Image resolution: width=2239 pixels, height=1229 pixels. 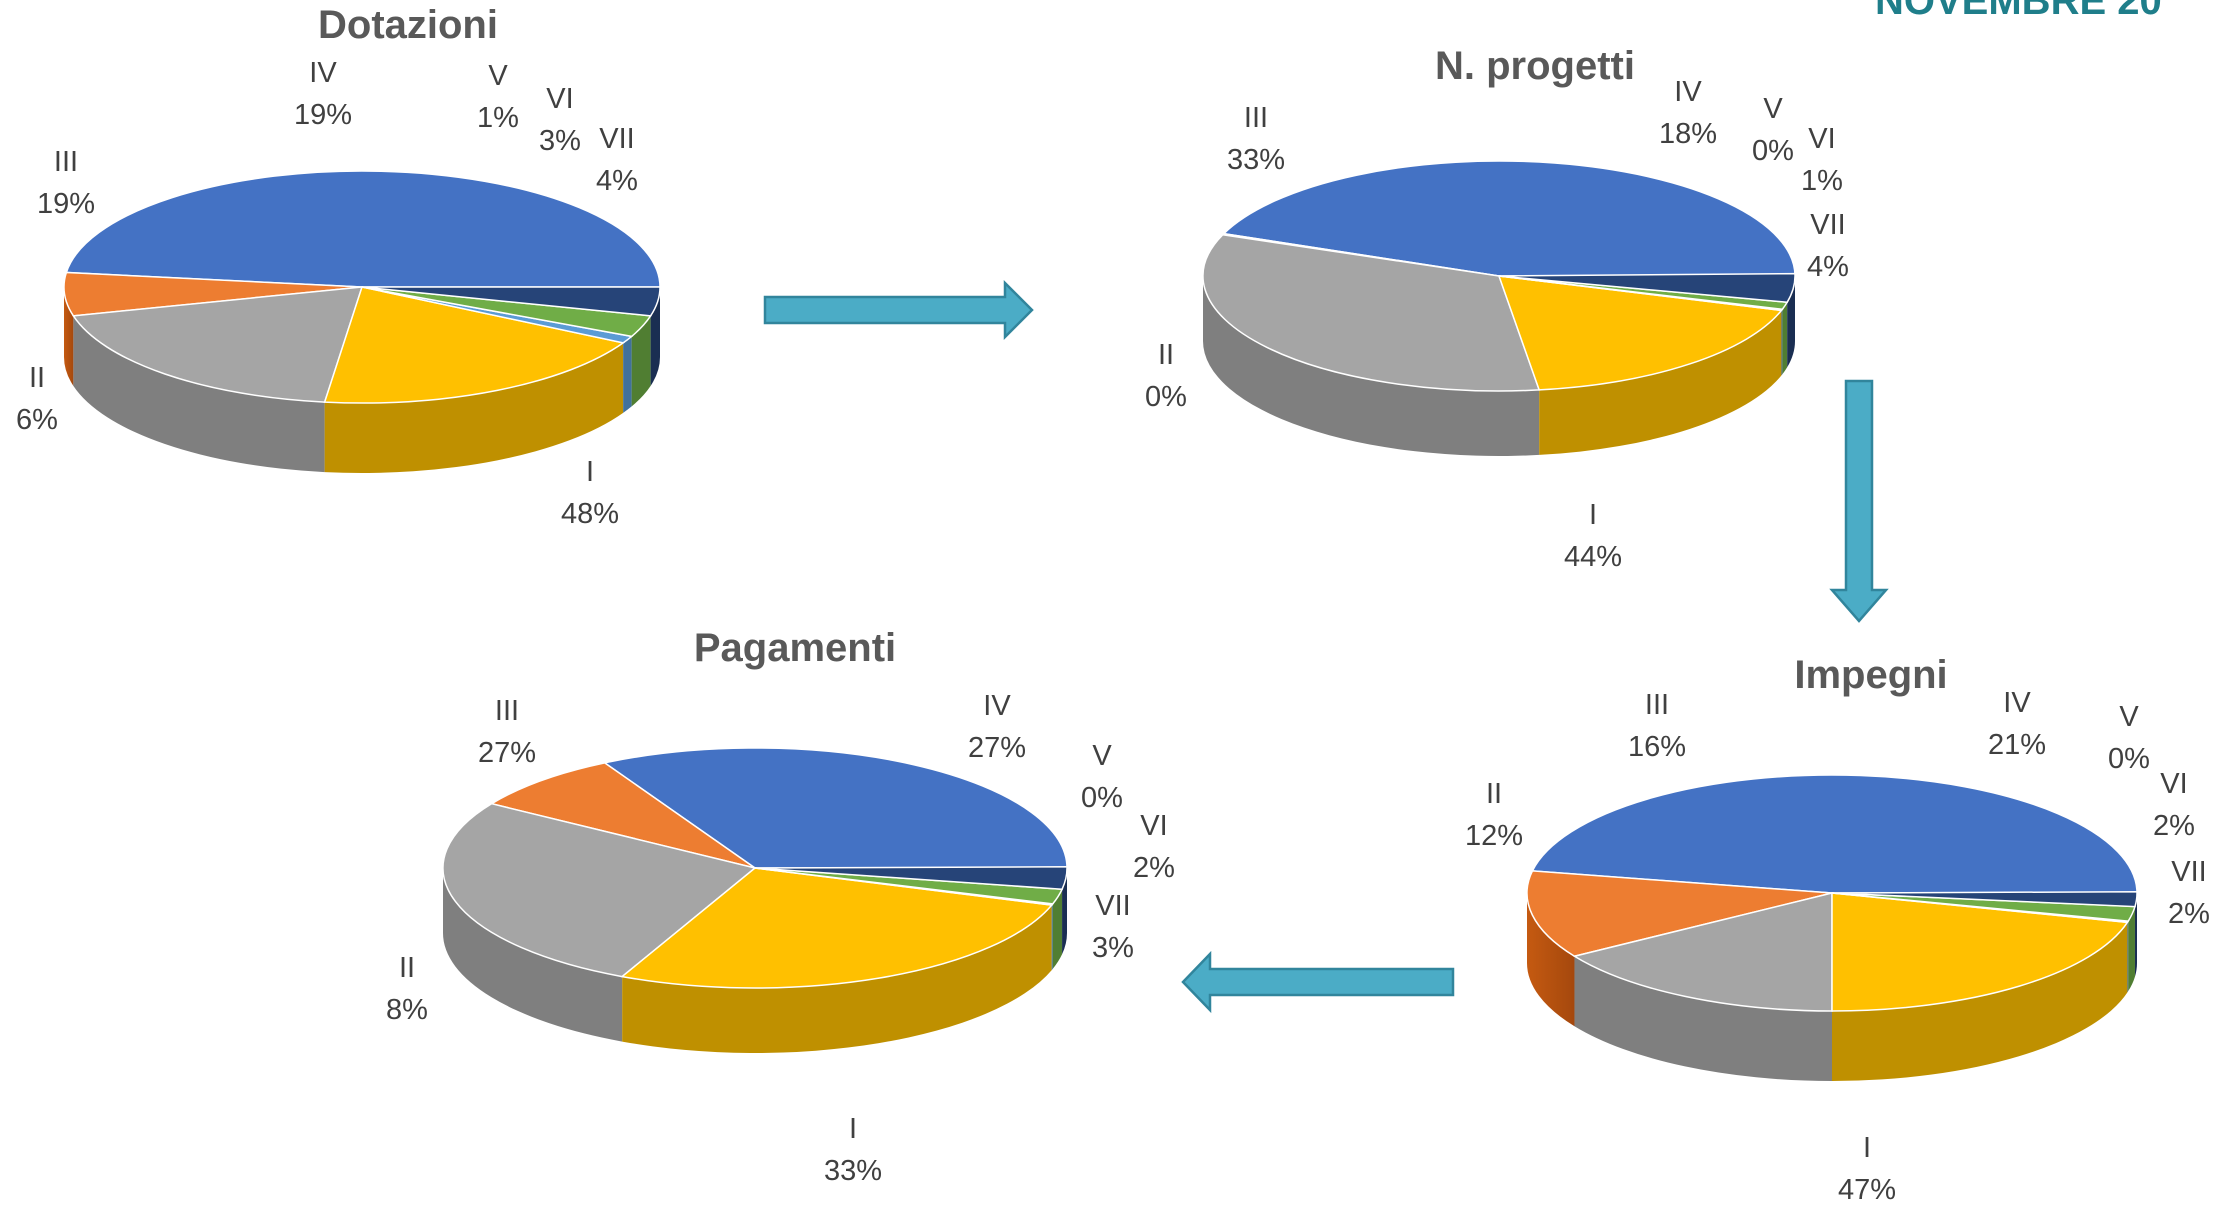 I want to click on slice-labels: I 47% II 12% III 16% IV 21% V 0% VI 2% VII 2%, so click(x=1837, y=946).